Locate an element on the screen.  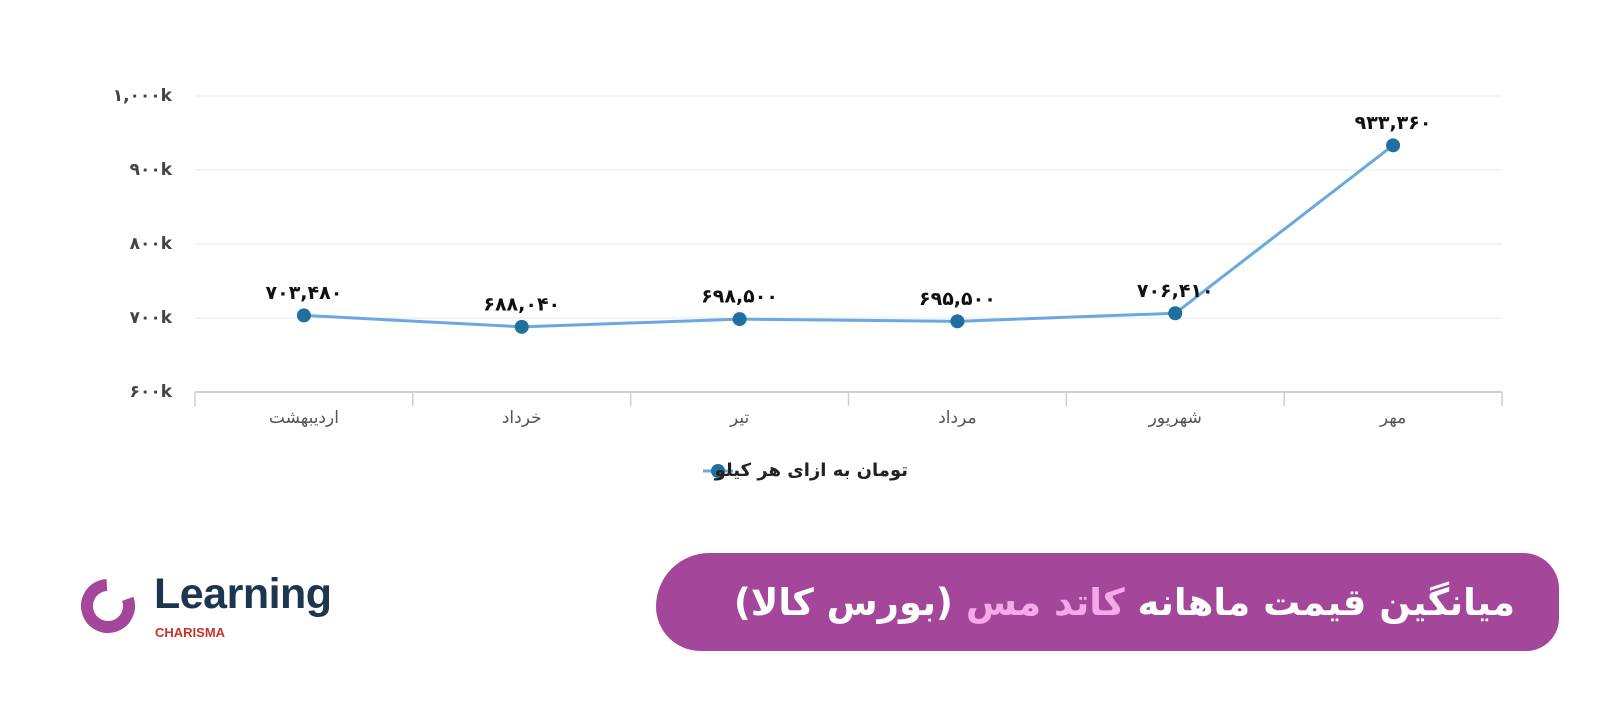
x-tick-label: مهر is located at coordinates (1392, 418).